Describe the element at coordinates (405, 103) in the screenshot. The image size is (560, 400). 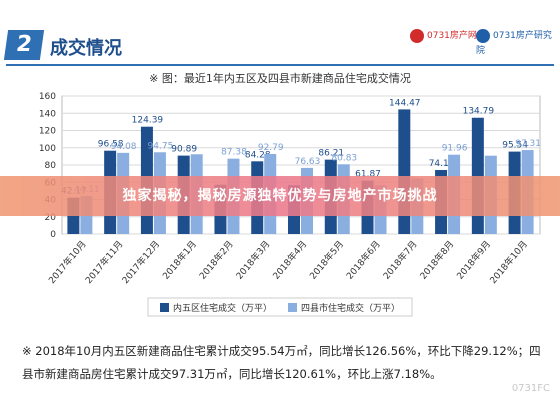
I see `data-label: 144.47` at that location.